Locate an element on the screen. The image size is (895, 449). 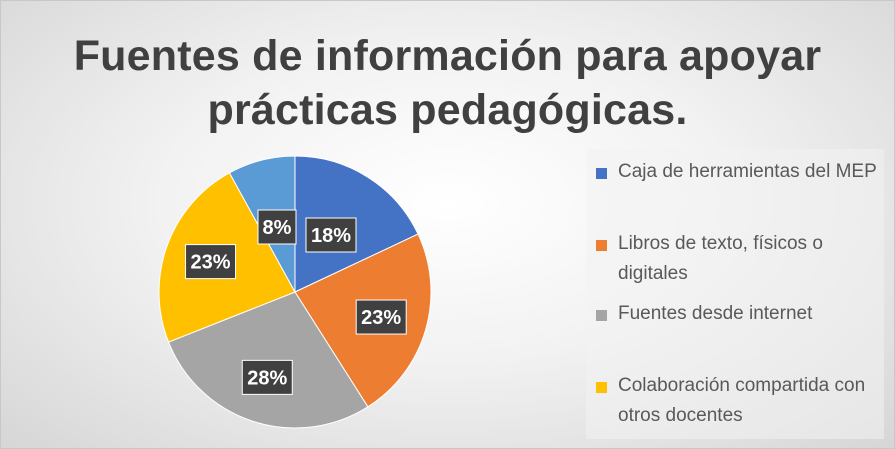
data-label-text-colaboracion: 23% is located at coordinates (211, 263).